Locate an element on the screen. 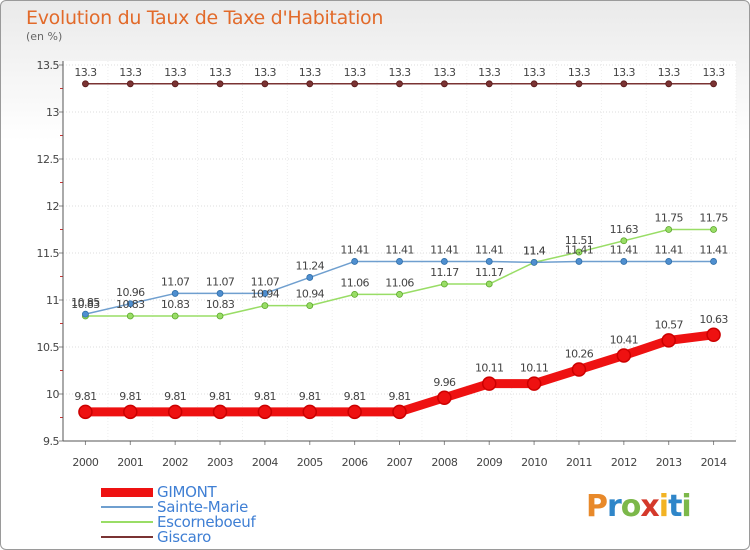 The image size is (750, 550). data-label-sainte-marie: 10.85 is located at coordinates (85, 302).